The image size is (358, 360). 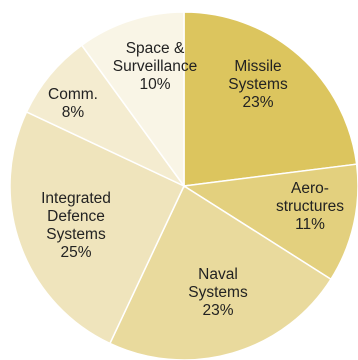 What do you see at coordinates (75, 252) in the screenshot?
I see `label-integrated-defence-systems-line: 25%` at bounding box center [75, 252].